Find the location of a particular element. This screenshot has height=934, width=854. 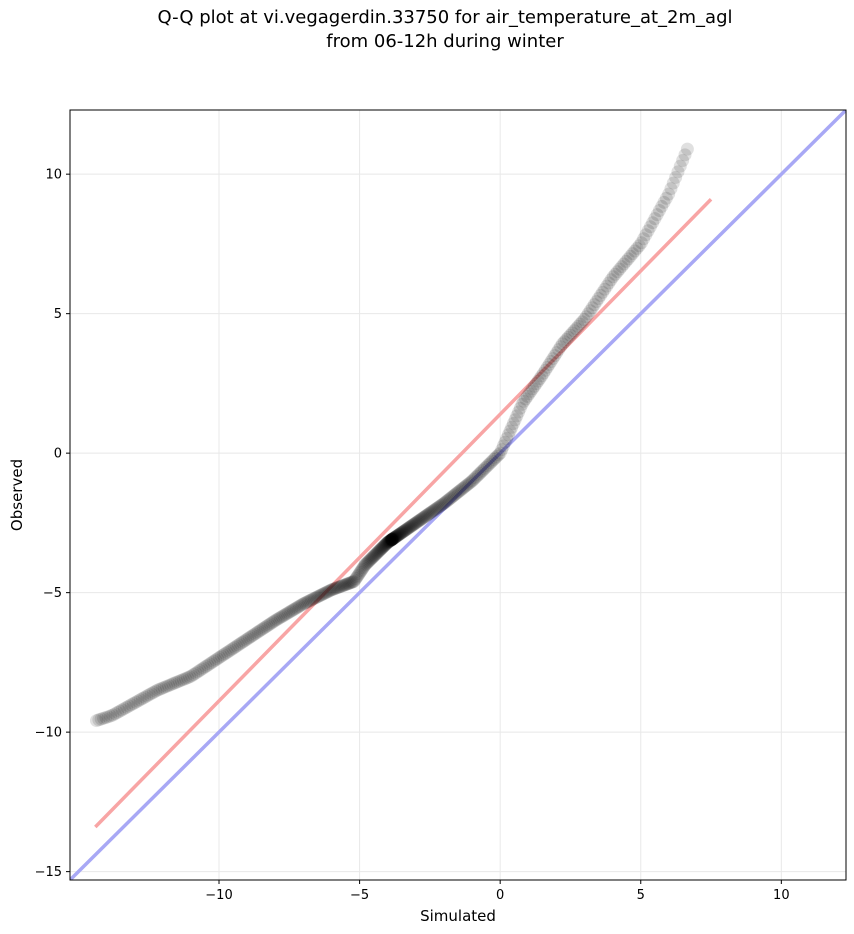

x-axis-label: Simulated is located at coordinates (458, 916).